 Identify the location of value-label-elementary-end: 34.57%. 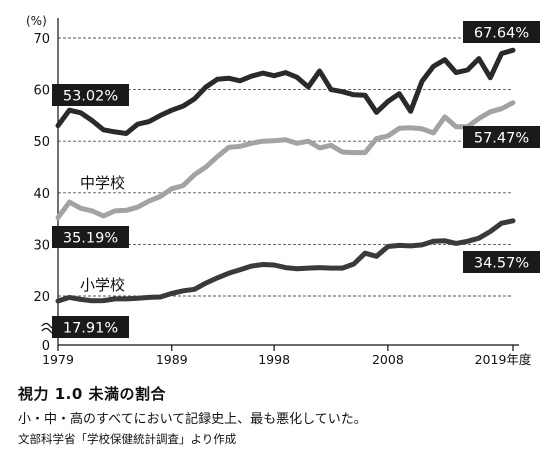
(501, 262).